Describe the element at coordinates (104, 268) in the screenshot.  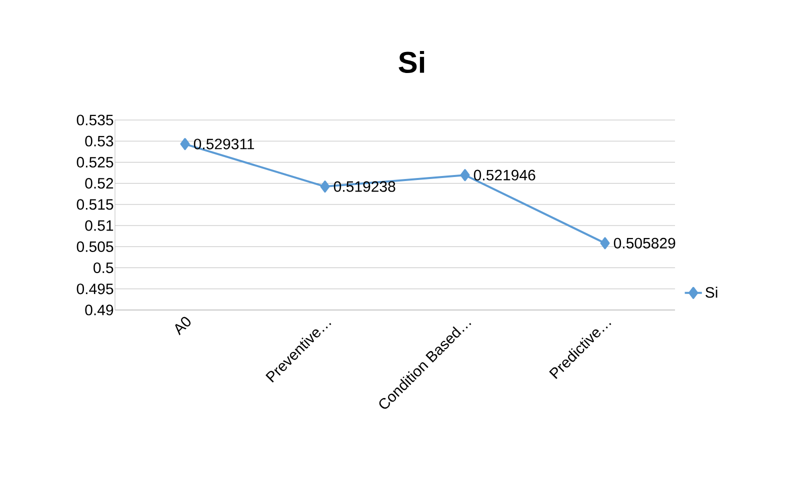
I see `y-tick-label: 0.5` at that location.